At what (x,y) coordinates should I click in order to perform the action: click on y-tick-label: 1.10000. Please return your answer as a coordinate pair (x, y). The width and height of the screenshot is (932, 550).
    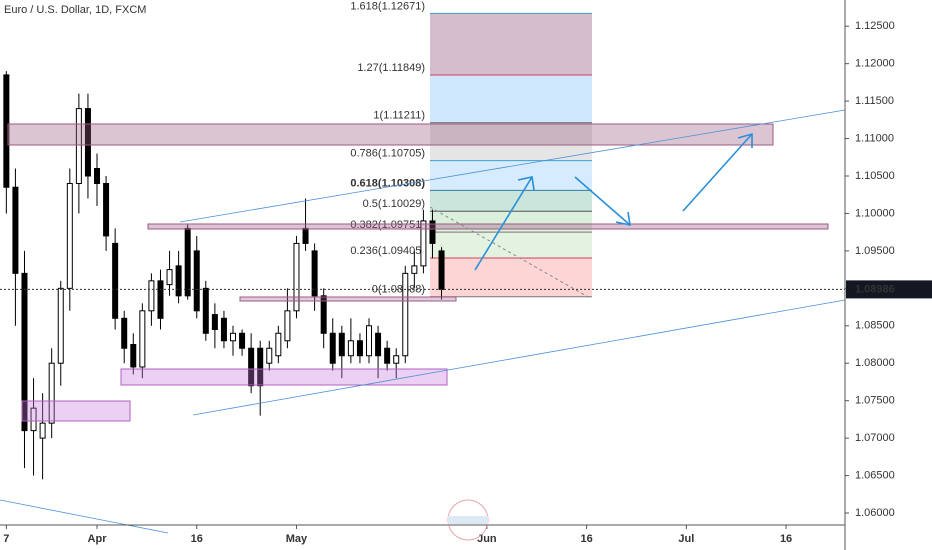
    Looking at the image, I should click on (875, 213).